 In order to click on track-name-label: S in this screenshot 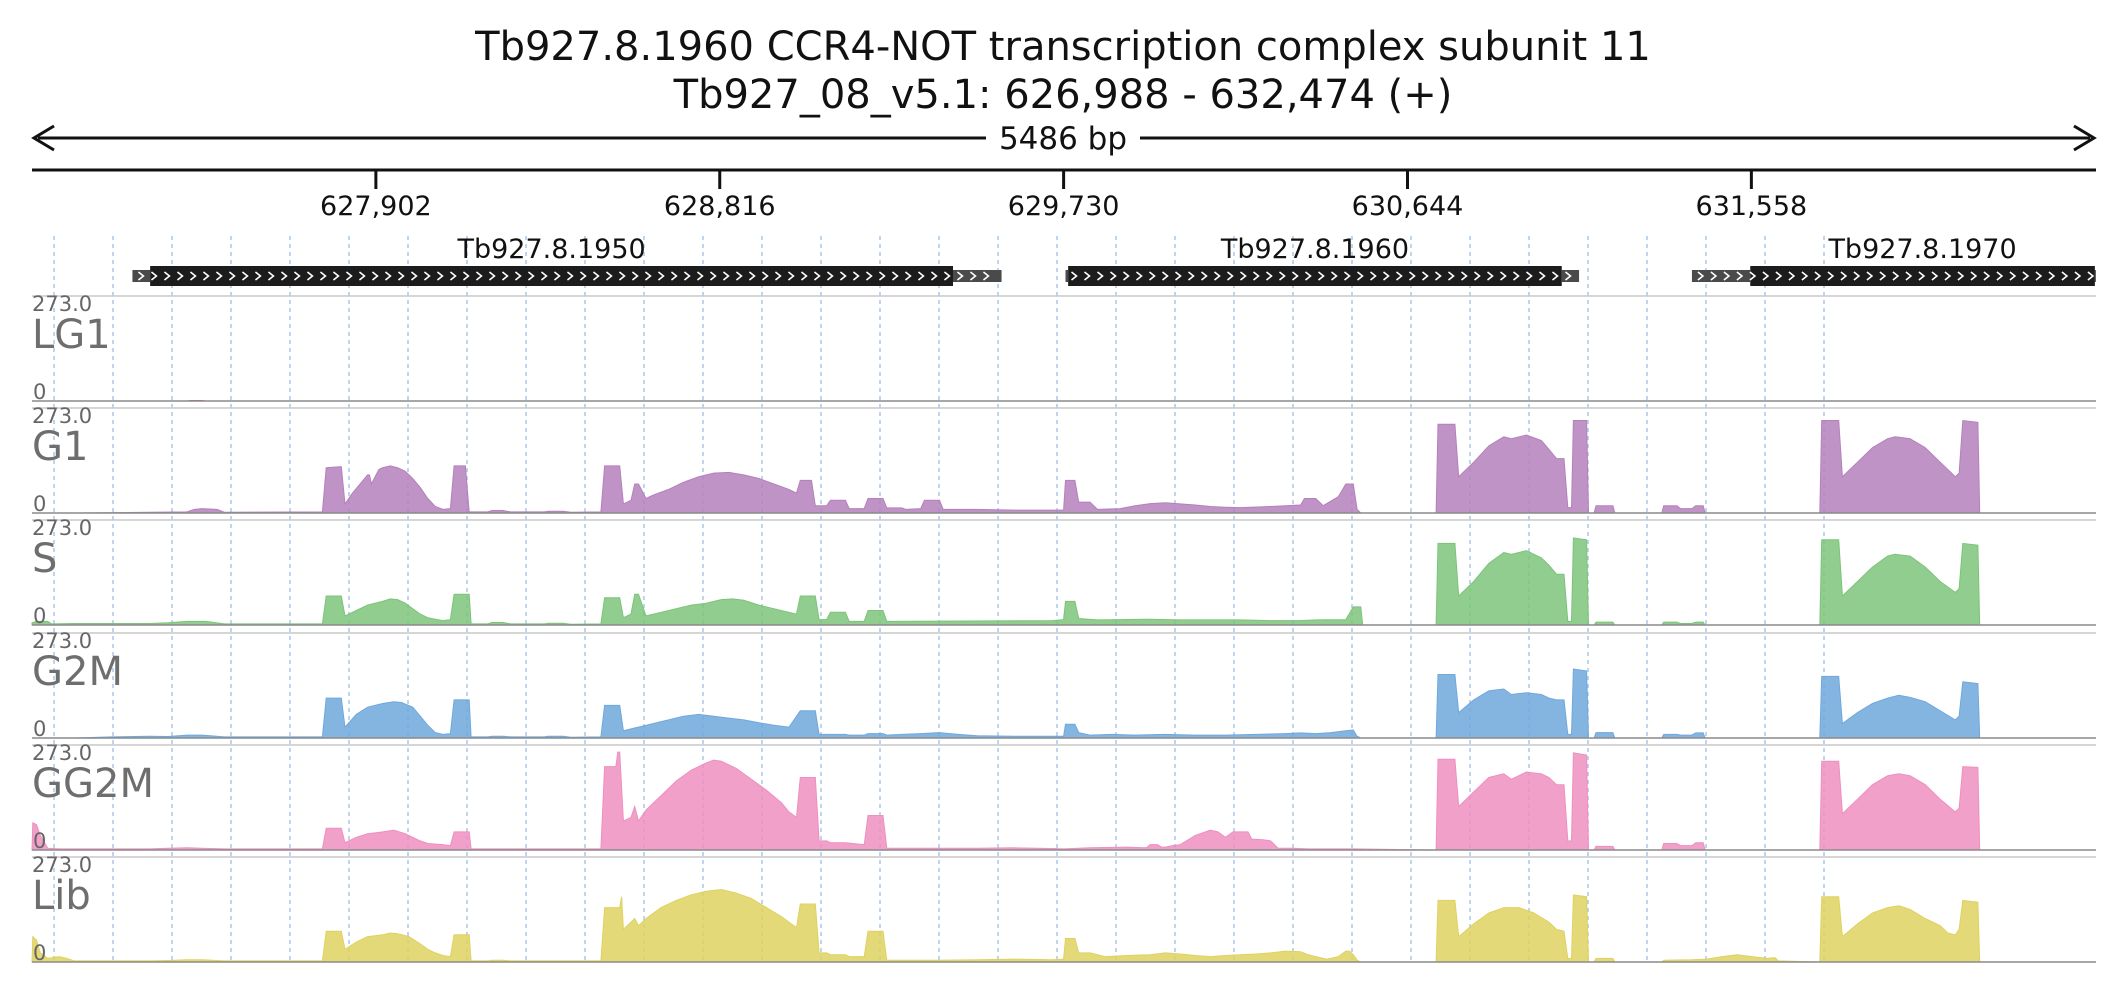, I will do `click(44, 559)`.